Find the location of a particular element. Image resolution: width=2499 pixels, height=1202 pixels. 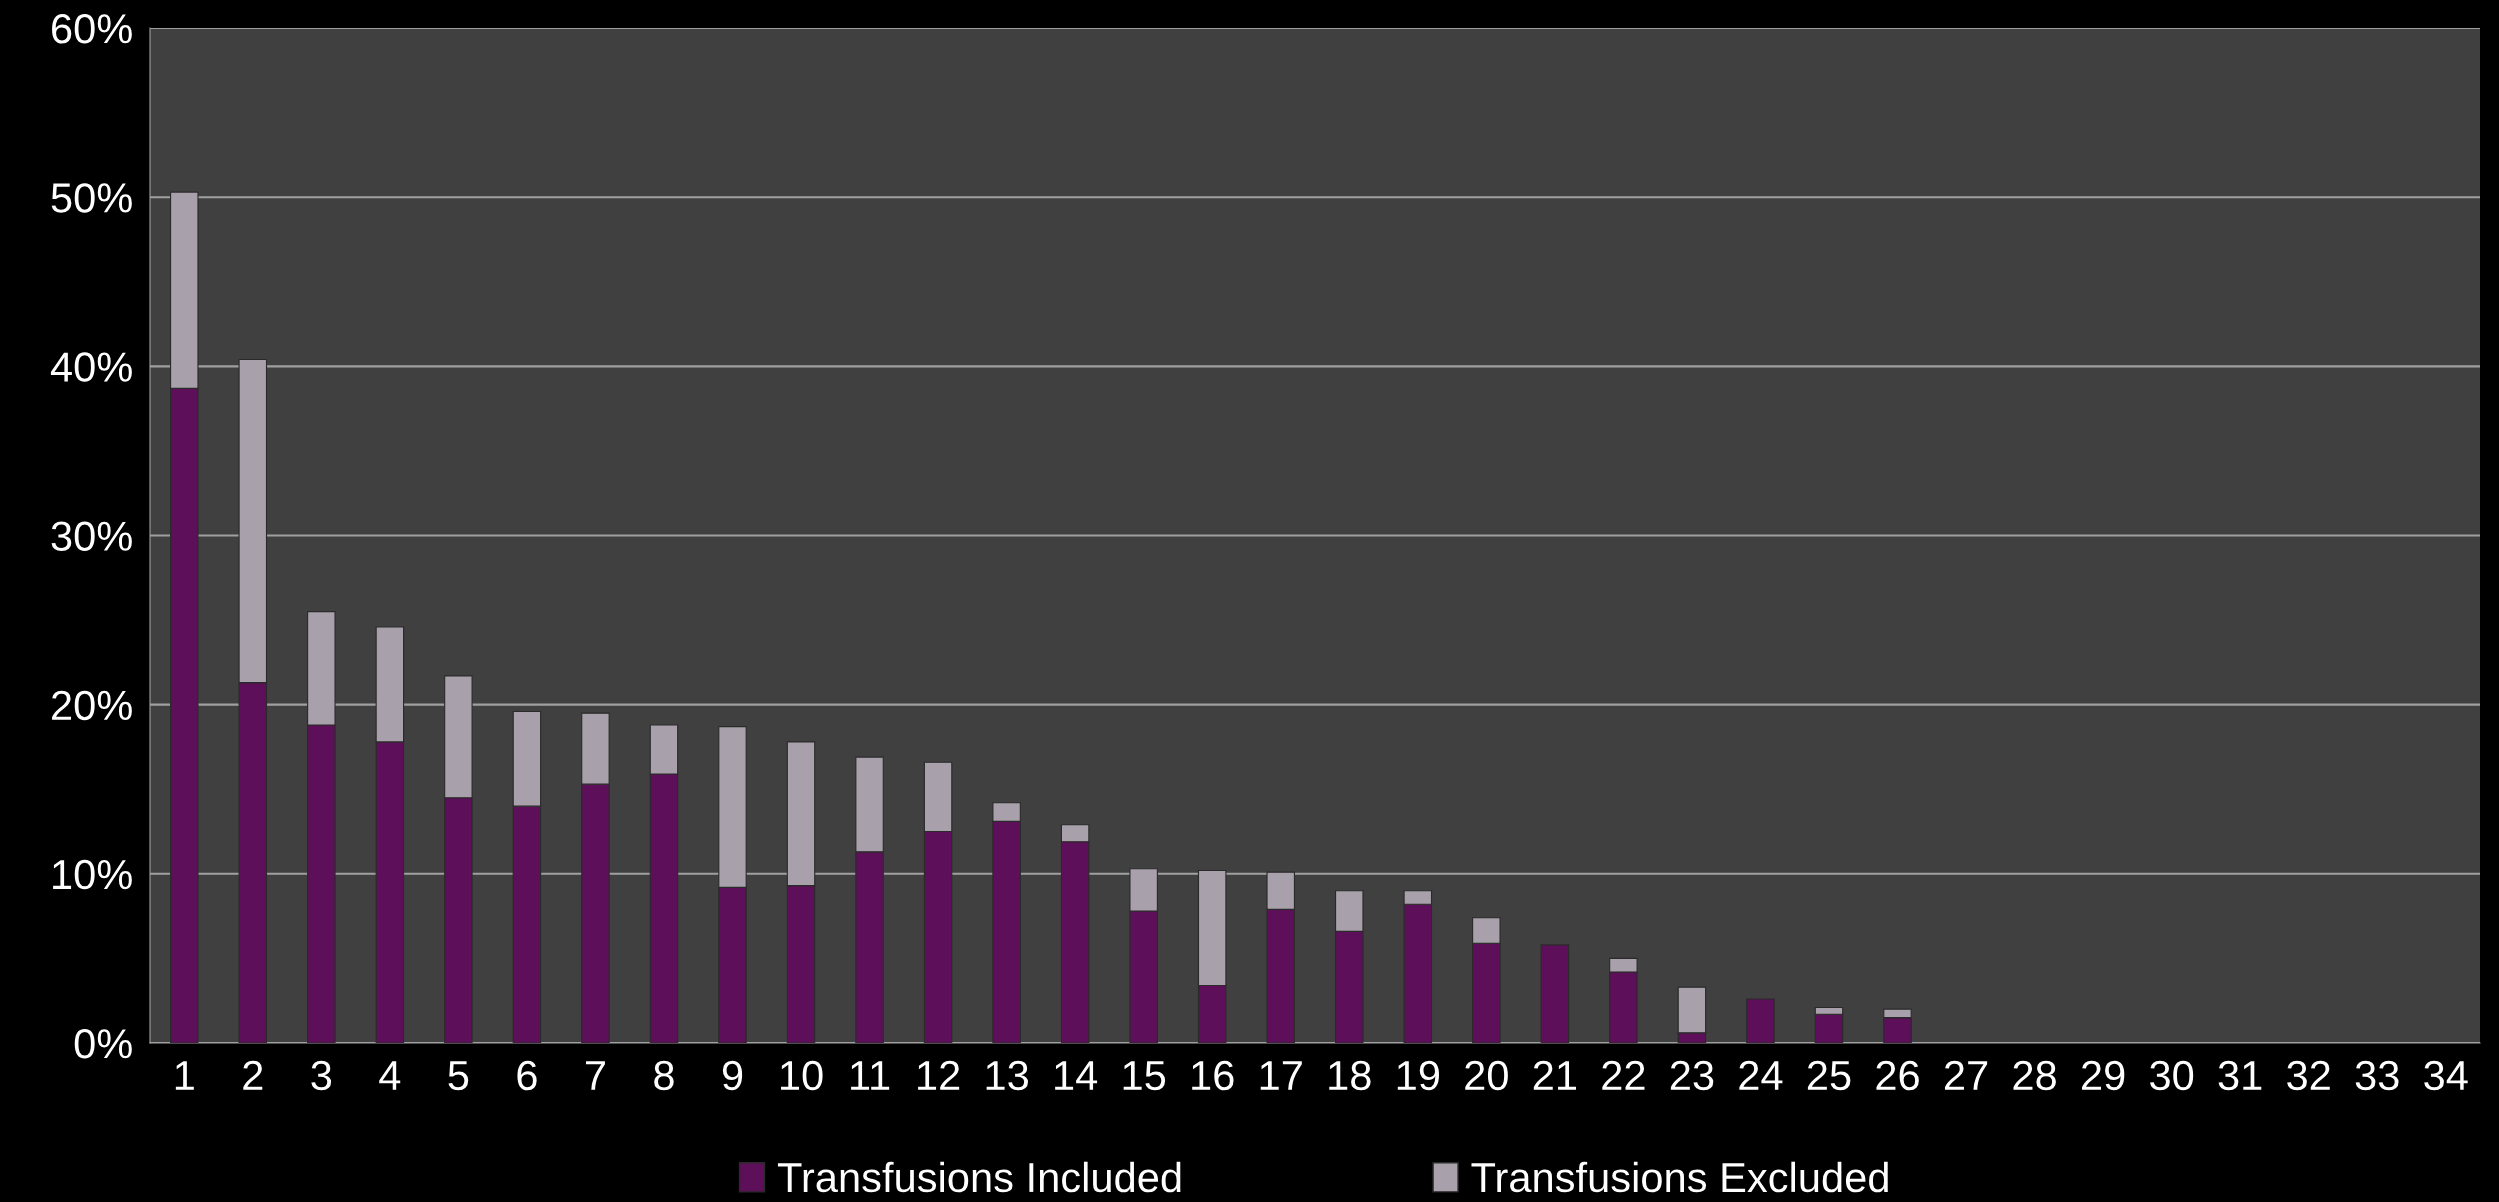

legend-label: Transfusions Excluded is located at coordinates (1679, 1177).